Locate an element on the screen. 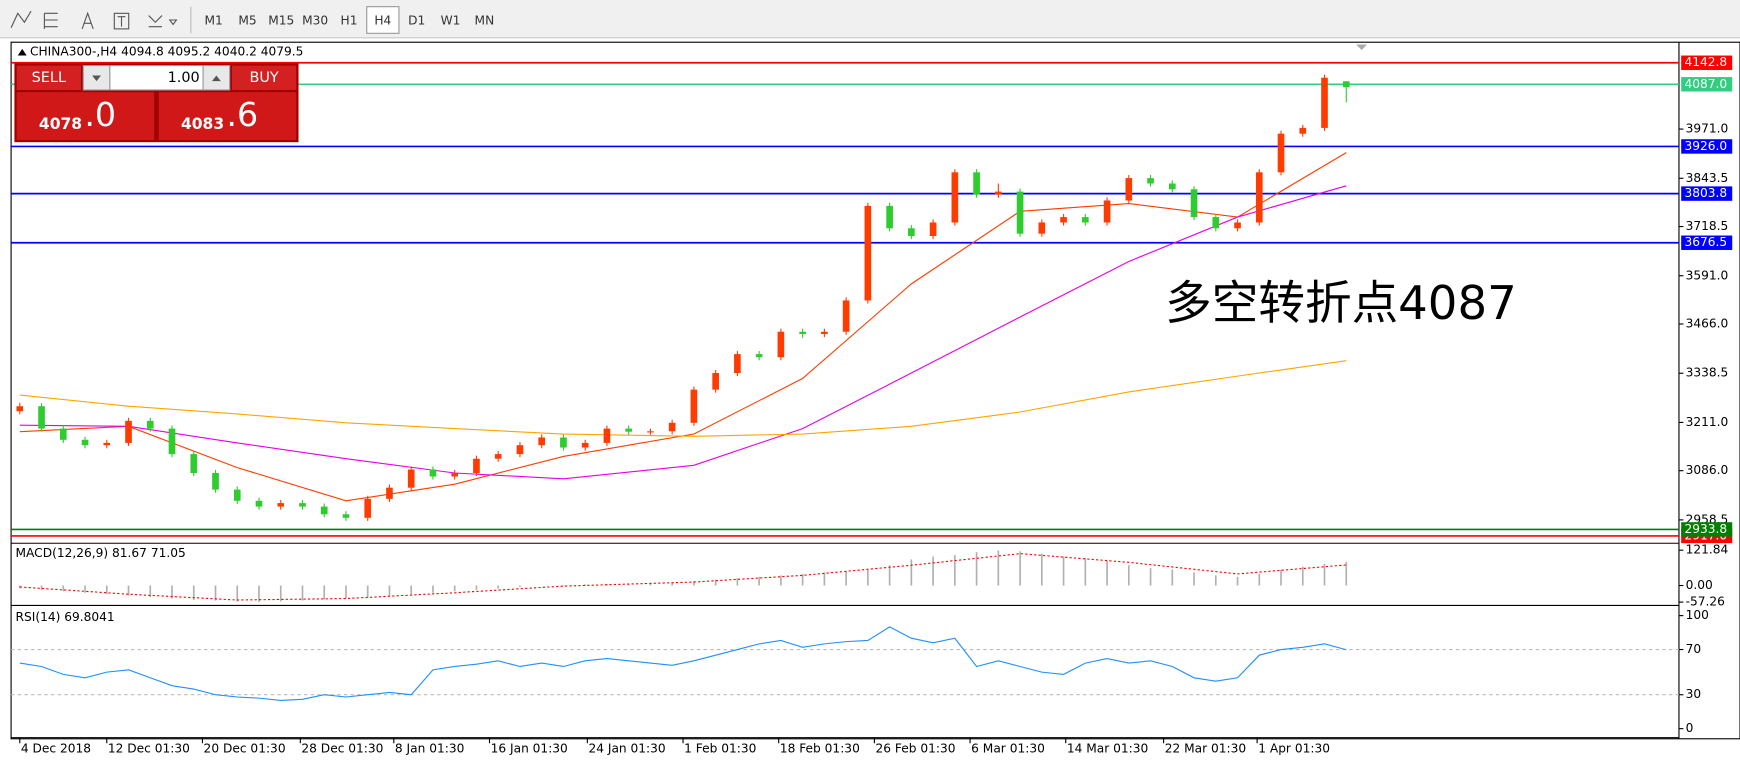 The height and width of the screenshot is (761, 1740). level-label: 2933.8 is located at coordinates (1706, 529).